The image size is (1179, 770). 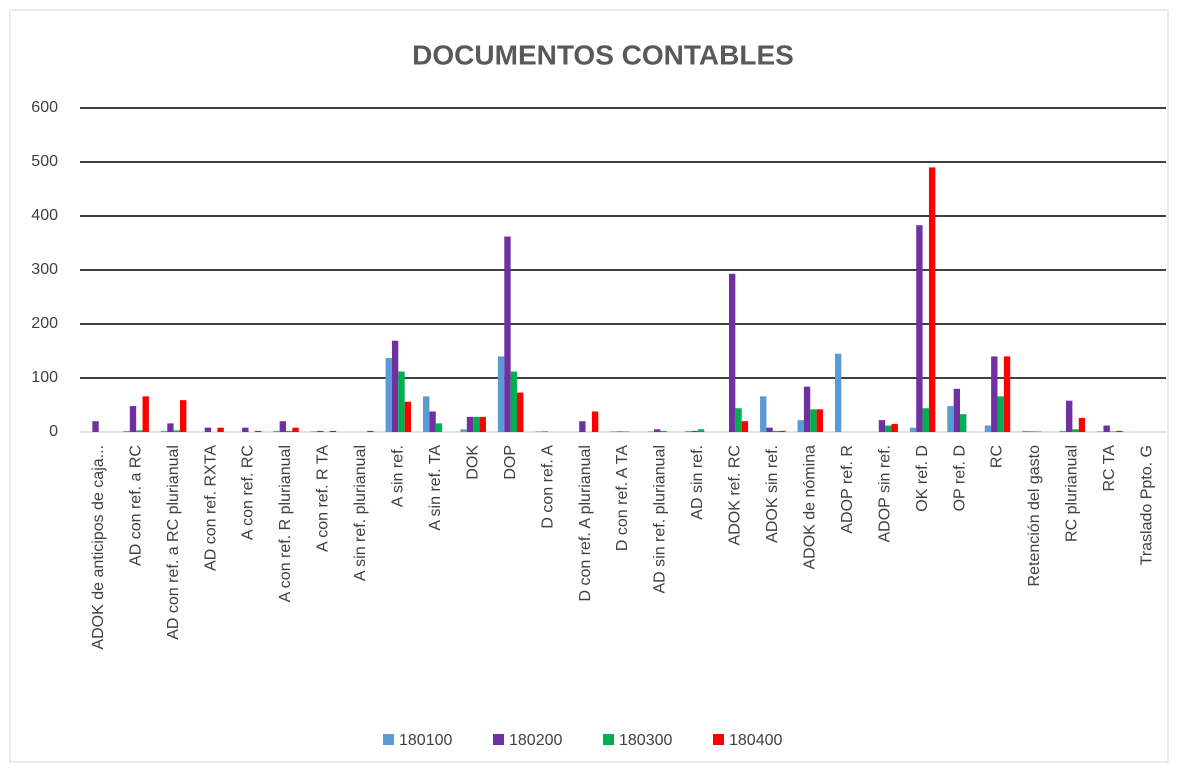 I want to click on x-tick-label: AD sin ref., so click(x=697, y=482).